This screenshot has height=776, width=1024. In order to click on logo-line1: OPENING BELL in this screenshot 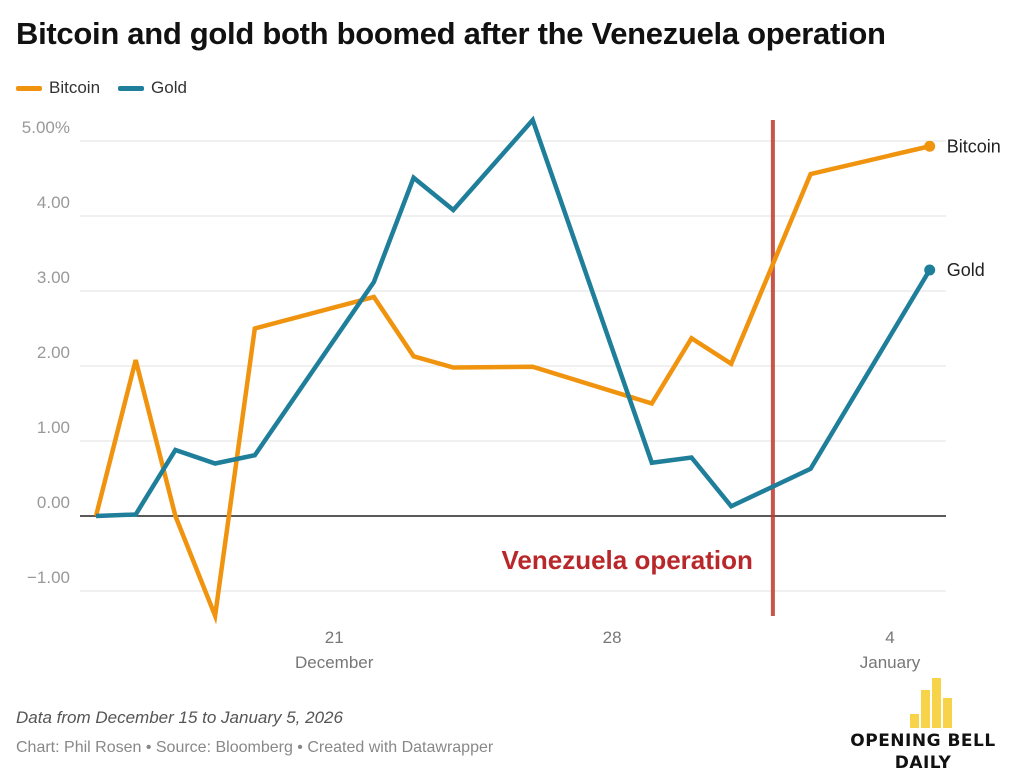, I will do `click(923, 741)`.